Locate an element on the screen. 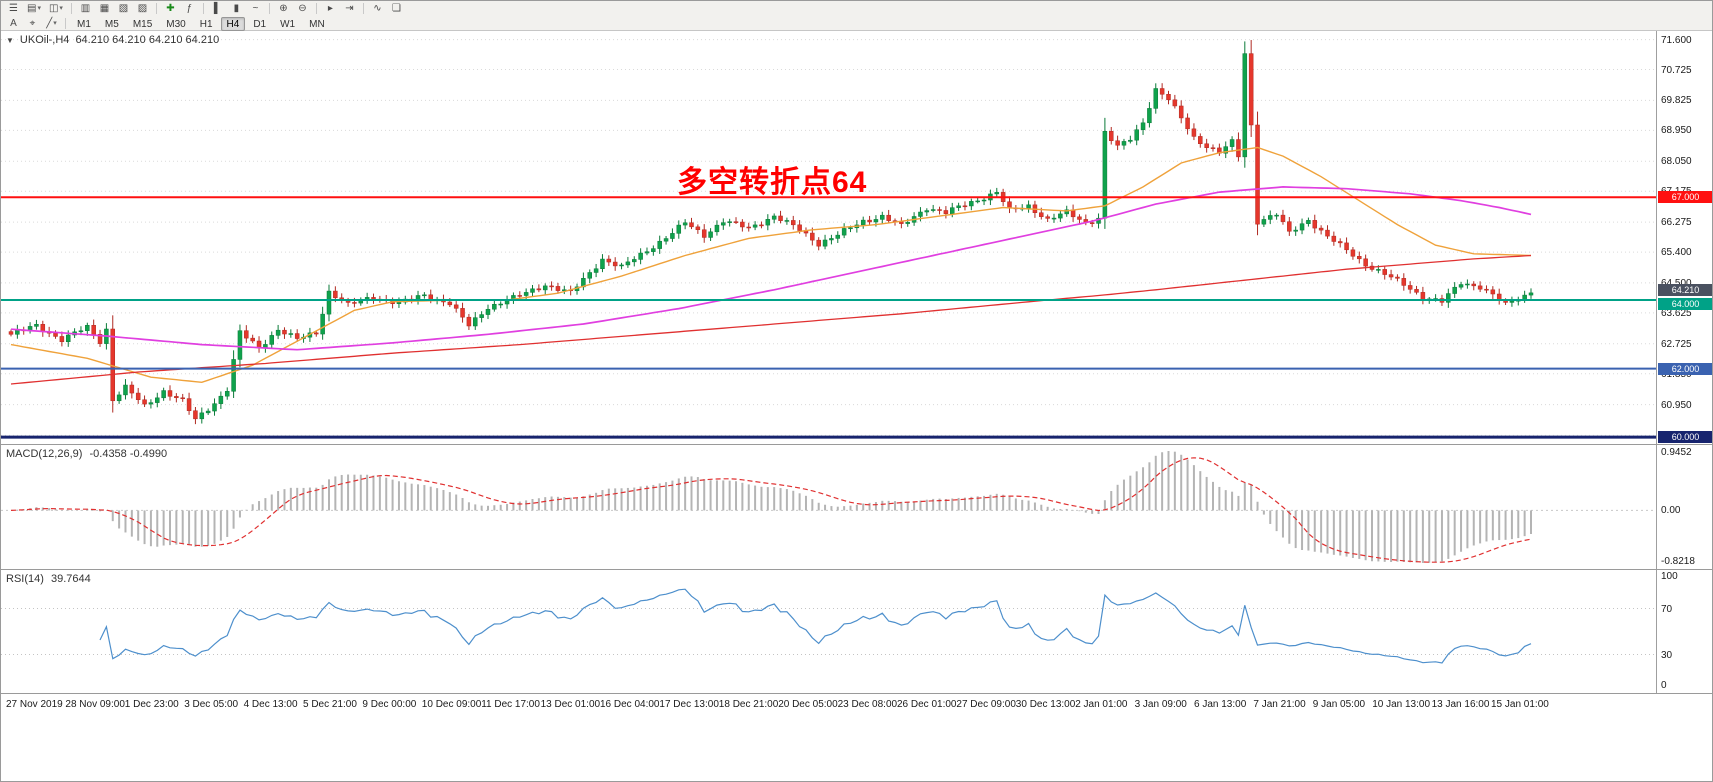 The height and width of the screenshot is (782, 1713). data-window-icon: ▦ is located at coordinates (104, 8).